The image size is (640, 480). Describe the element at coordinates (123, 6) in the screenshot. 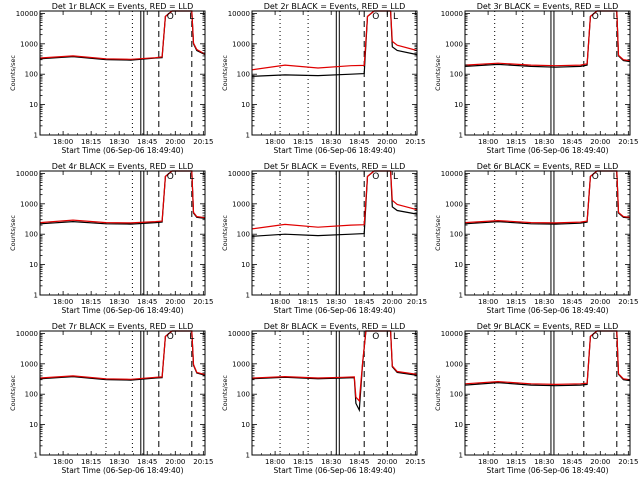

I see `panel-title: Det 1r BLACK = Events, RED = LLD` at that location.